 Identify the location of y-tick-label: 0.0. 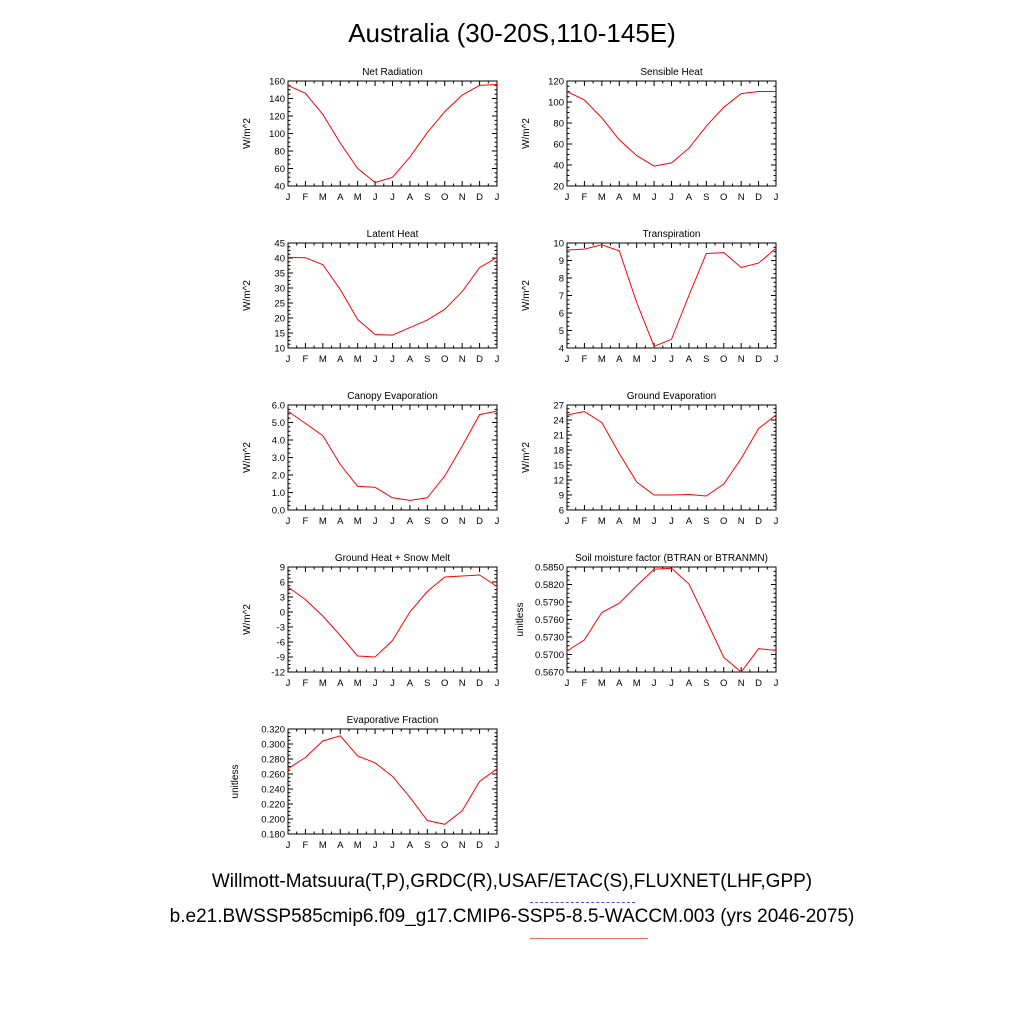
(278, 511).